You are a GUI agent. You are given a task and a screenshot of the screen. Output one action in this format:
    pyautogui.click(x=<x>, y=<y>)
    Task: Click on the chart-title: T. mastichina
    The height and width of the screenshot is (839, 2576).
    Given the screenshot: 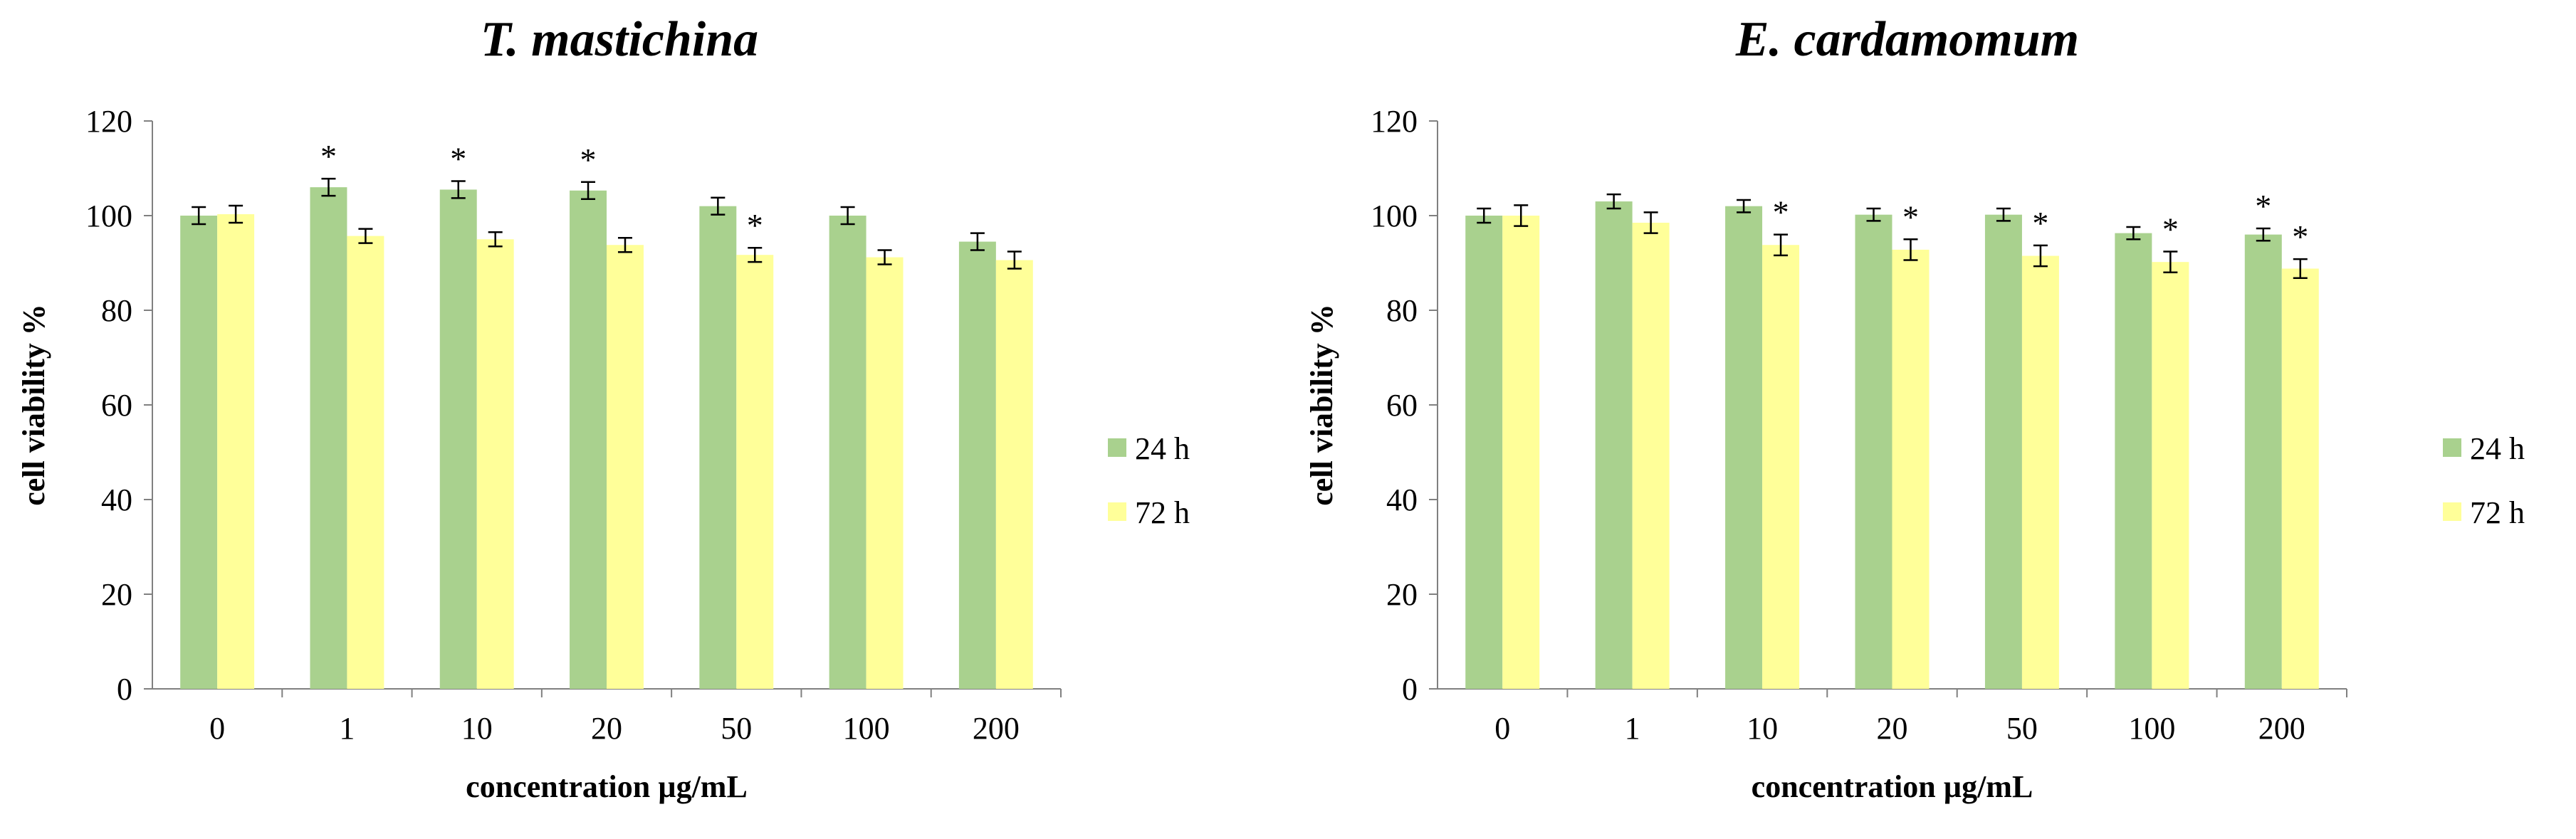 What is the action you would take?
    pyautogui.click(x=619, y=39)
    